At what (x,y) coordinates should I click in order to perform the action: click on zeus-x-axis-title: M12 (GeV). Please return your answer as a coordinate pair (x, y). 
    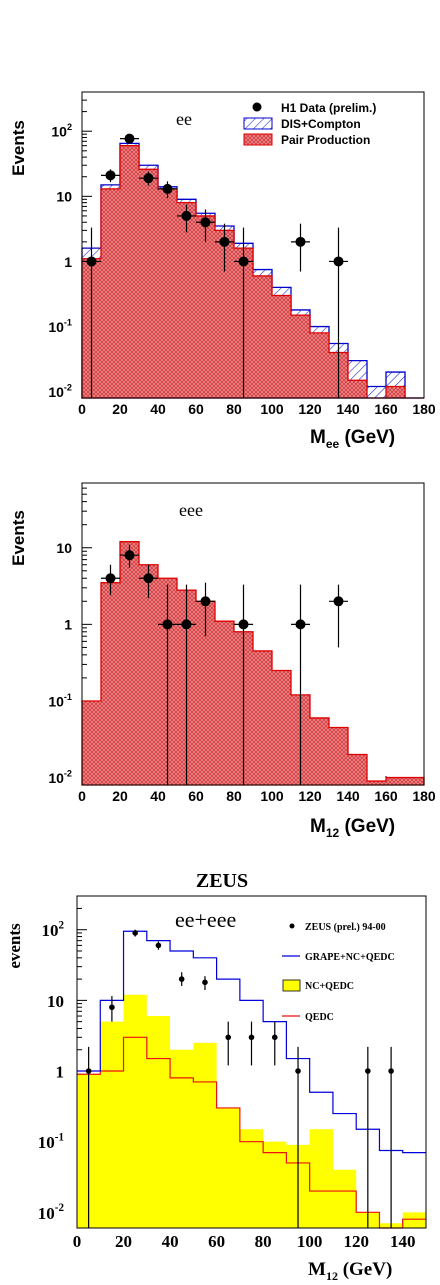
    Looking at the image, I should click on (350, 1271).